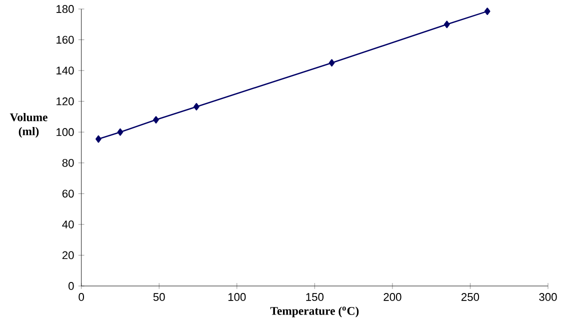  I want to click on y-tick-label: 120, so click(65, 101).